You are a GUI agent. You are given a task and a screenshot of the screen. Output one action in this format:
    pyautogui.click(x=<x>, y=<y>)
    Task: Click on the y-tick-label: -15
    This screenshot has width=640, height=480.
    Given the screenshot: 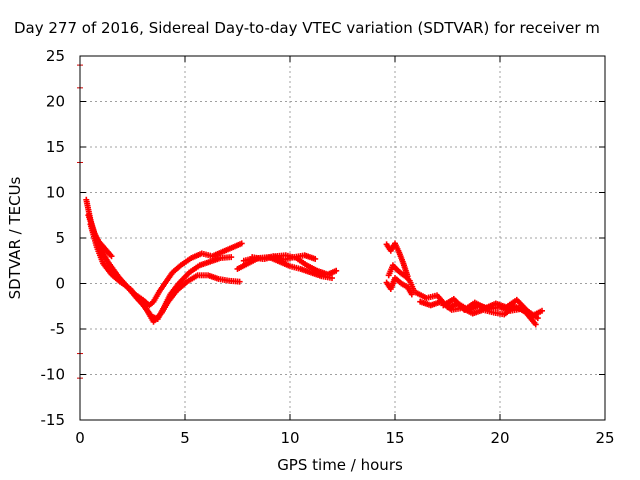 What is the action you would take?
    pyautogui.click(x=53, y=420)
    